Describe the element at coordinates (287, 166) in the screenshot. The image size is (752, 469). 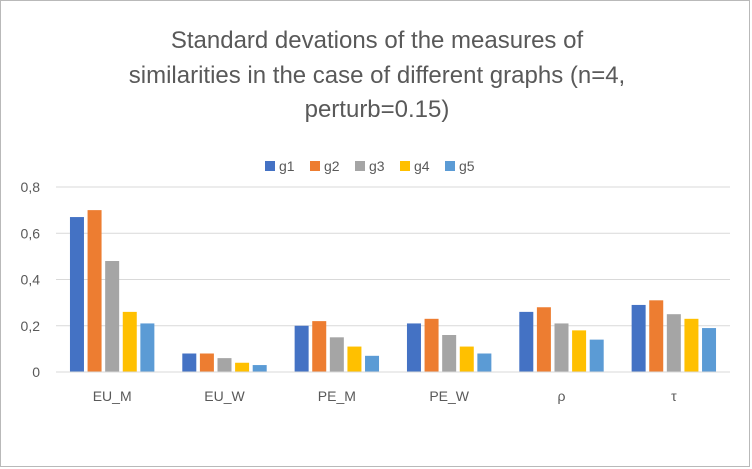
I see `legend-label-g1: g1` at that location.